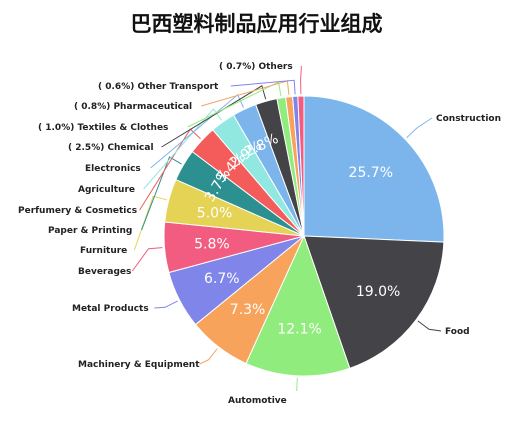 The height and width of the screenshot is (427, 513). Describe the element at coordinates (212, 245) in the screenshot. I see `data-label: 5.8%` at that location.